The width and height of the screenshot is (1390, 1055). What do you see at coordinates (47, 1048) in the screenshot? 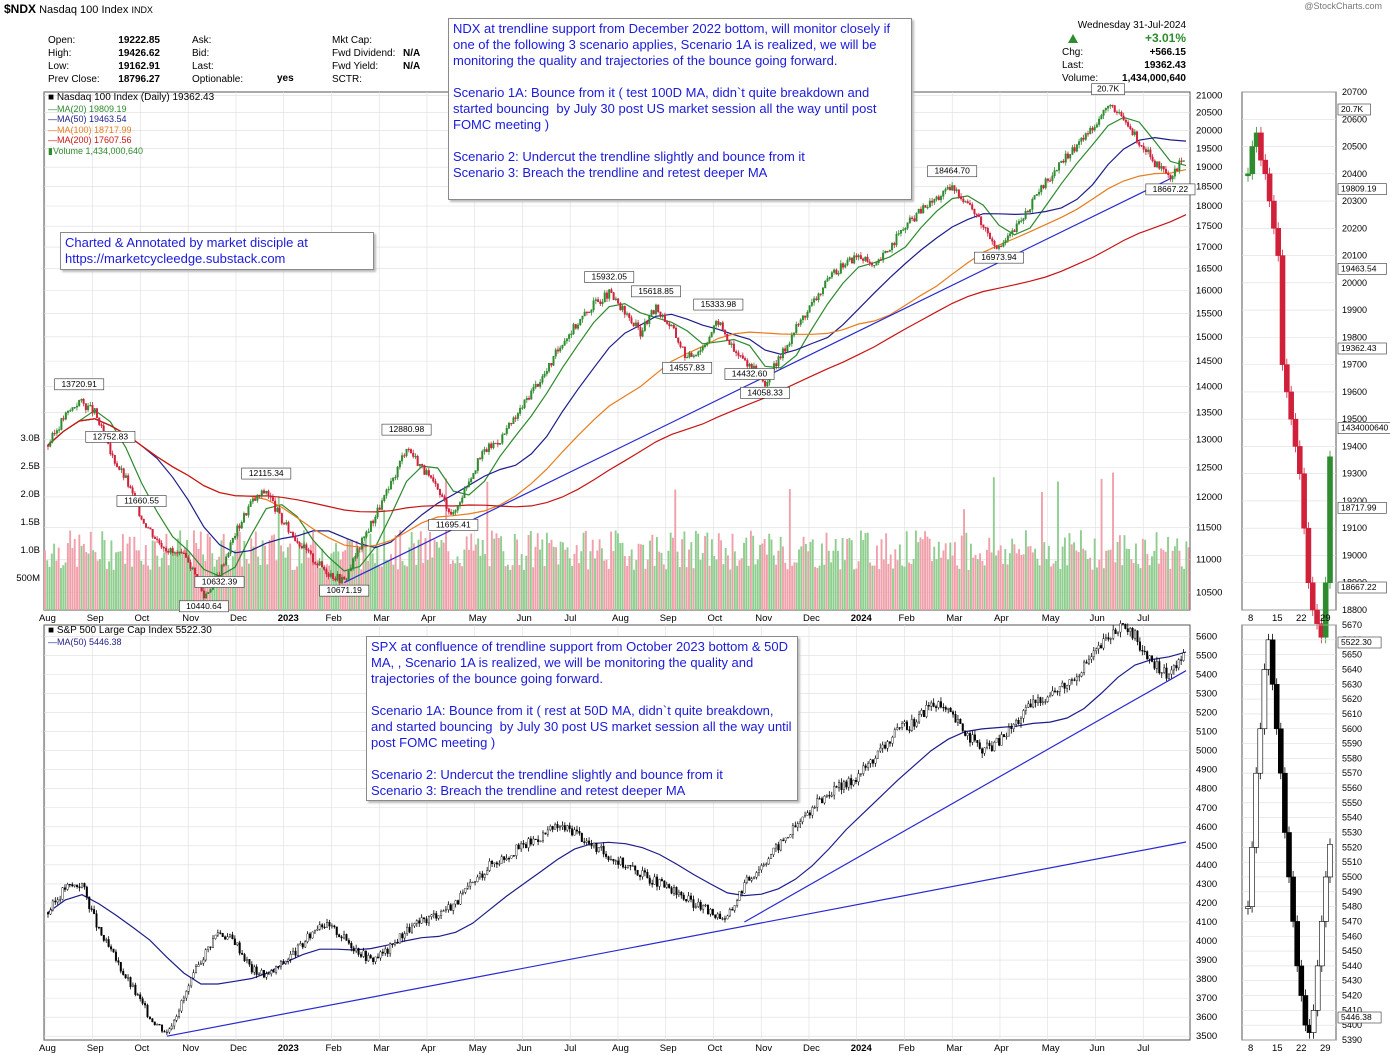
I see `spx-x-tick: Aug` at bounding box center [47, 1048].